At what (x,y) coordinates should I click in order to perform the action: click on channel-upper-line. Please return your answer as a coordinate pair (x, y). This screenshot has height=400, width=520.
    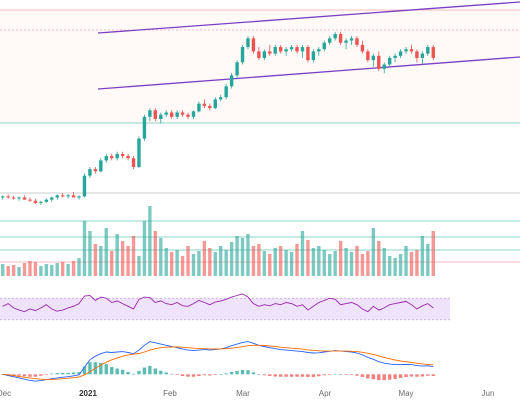
    Looking at the image, I should click on (308, 17).